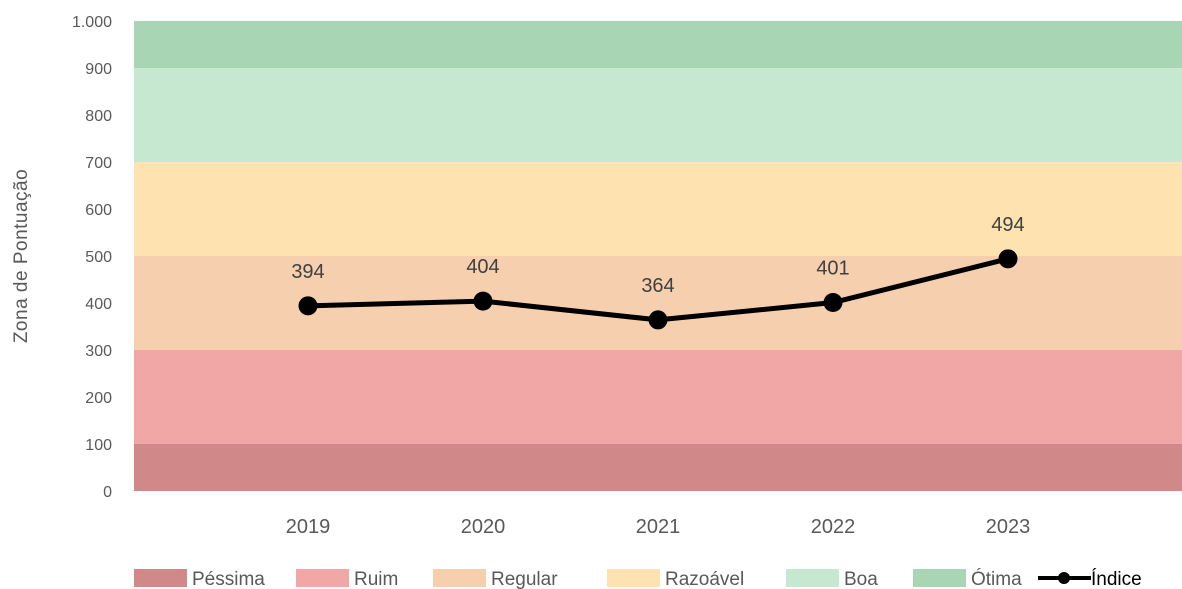 Image resolution: width=1182 pixels, height=589 pixels. I want to click on x-tick-label: 2019, so click(308, 527).